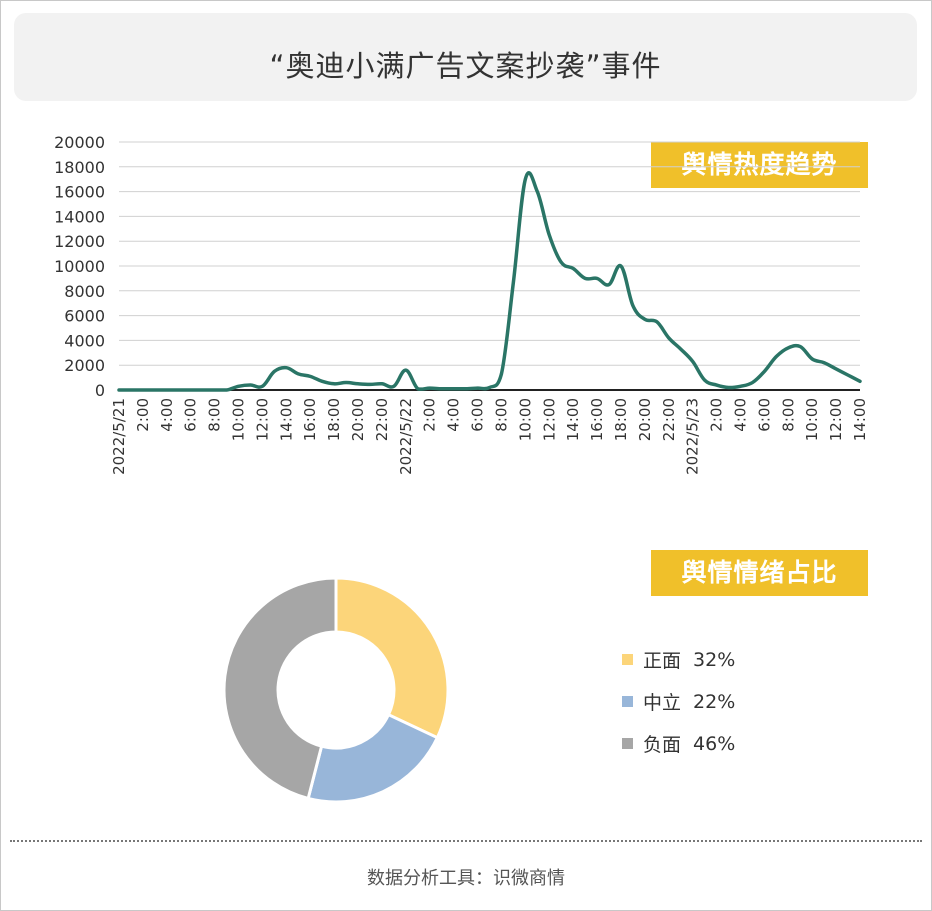 This screenshot has width=932, height=911. What do you see at coordinates (100, 390) in the screenshot?
I see `y-tick-label: 0` at bounding box center [100, 390].